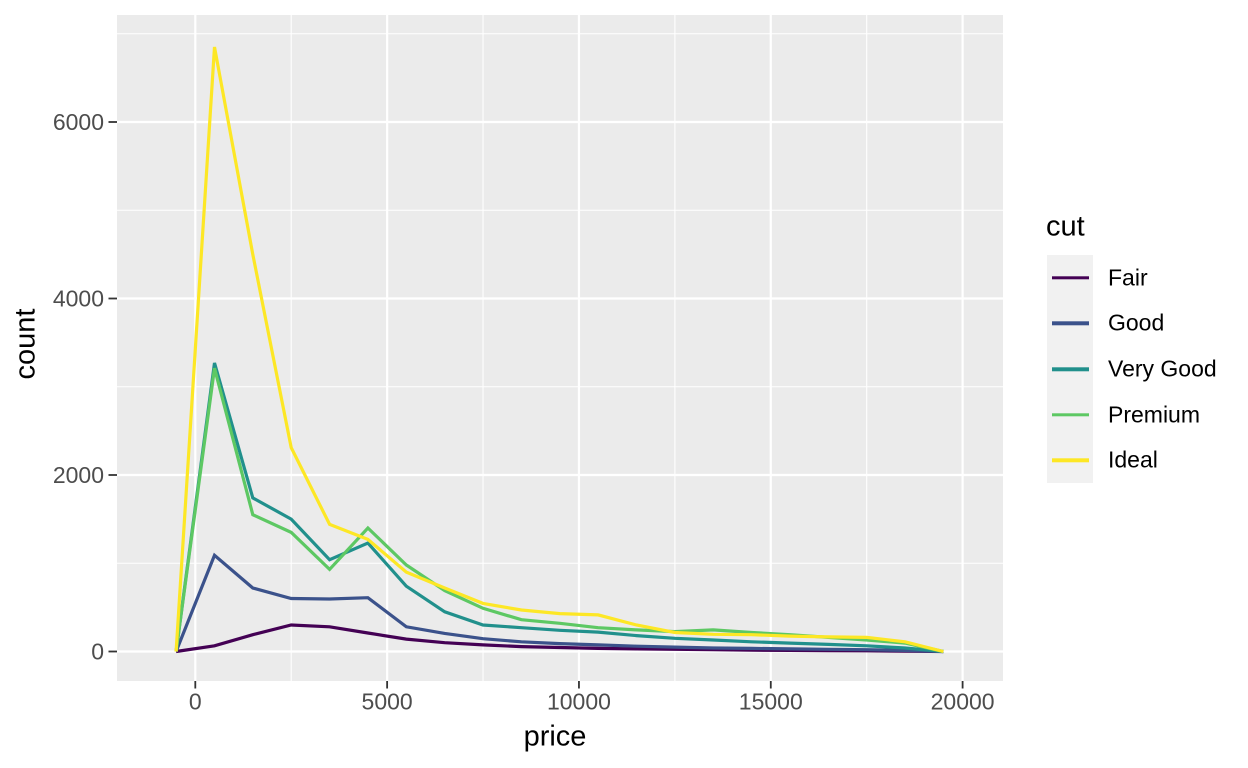 Image resolution: width=1248 pixels, height=768 pixels. What do you see at coordinates (555, 736) in the screenshot?
I see `x-axis-title: price` at bounding box center [555, 736].